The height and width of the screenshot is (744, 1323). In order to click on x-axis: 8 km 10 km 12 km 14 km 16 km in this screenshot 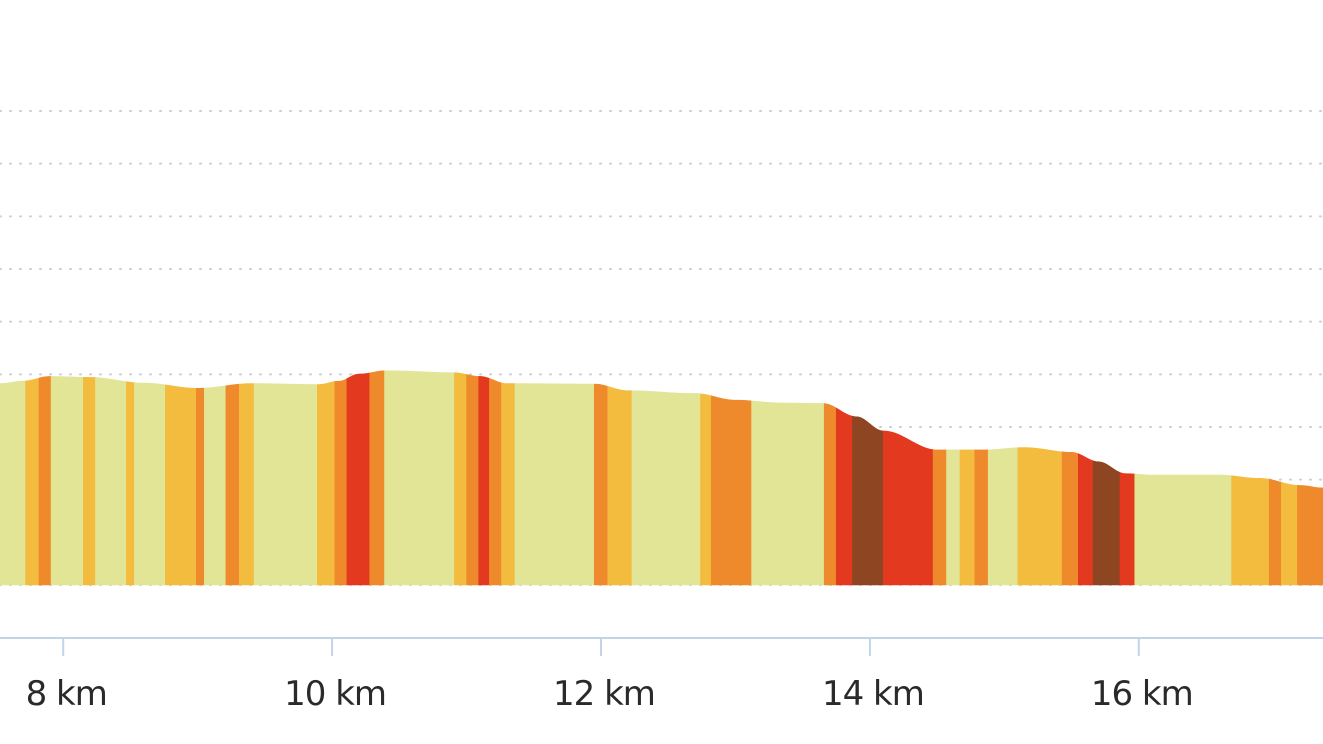, I will do `click(661, 675)`.